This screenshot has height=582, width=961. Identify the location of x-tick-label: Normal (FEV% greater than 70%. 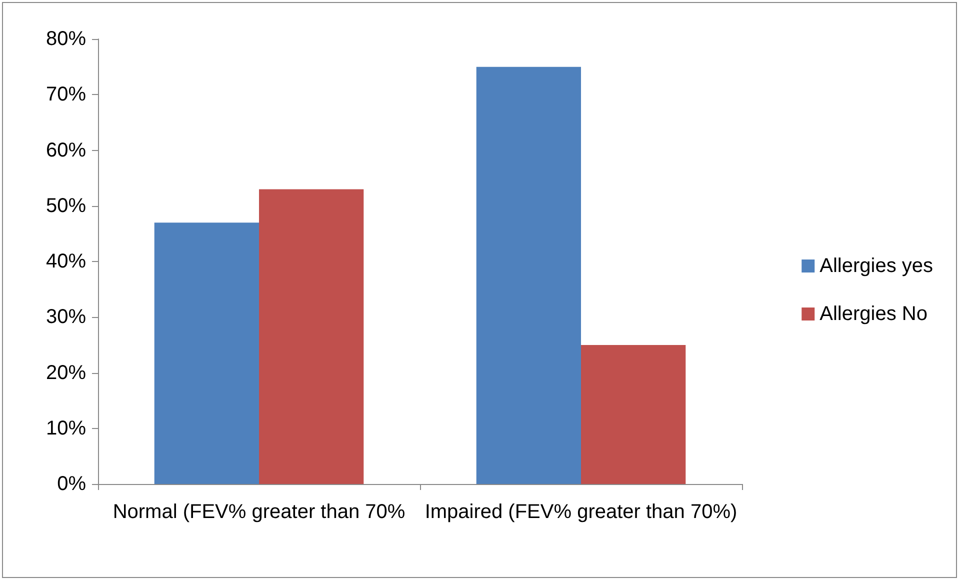
(259, 512).